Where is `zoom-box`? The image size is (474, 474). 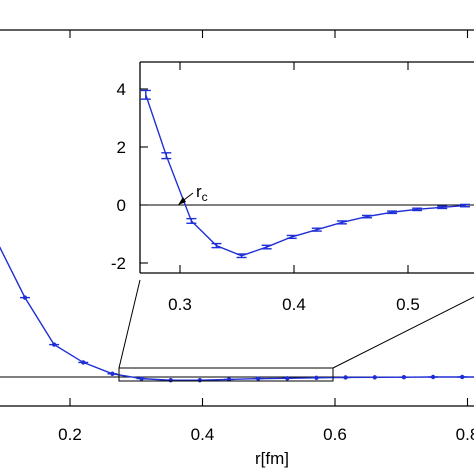 zoom-box is located at coordinates (226, 374).